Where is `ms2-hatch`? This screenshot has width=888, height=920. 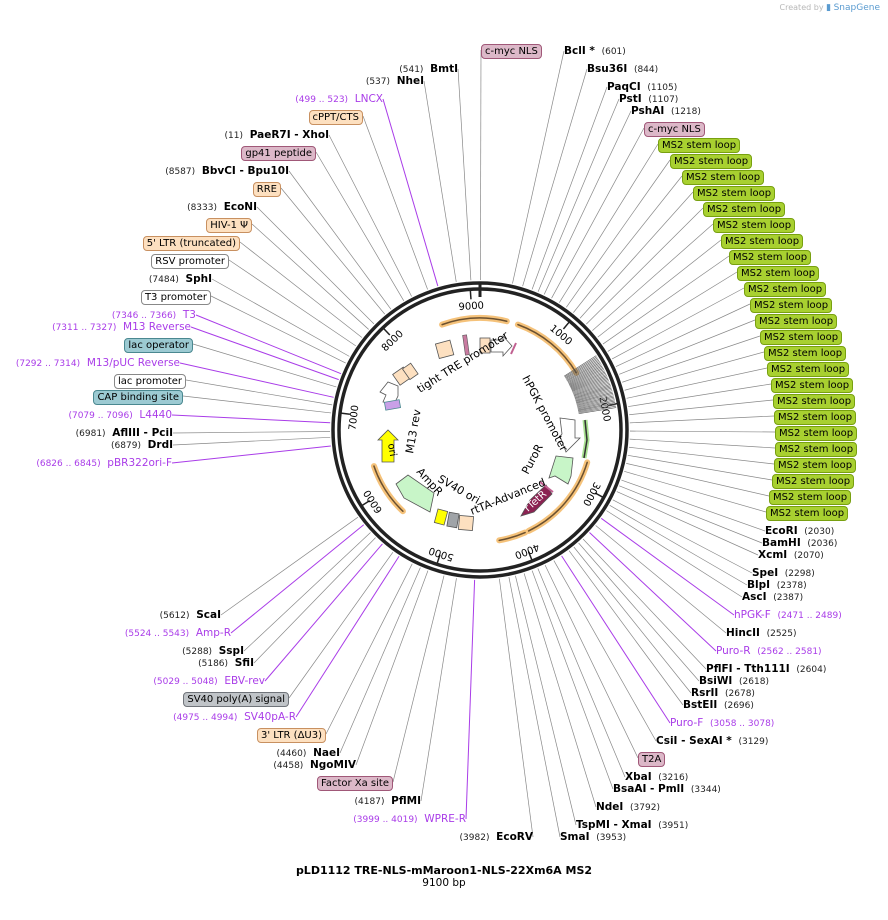
ms2-hatch is located at coordinates (583, 371).